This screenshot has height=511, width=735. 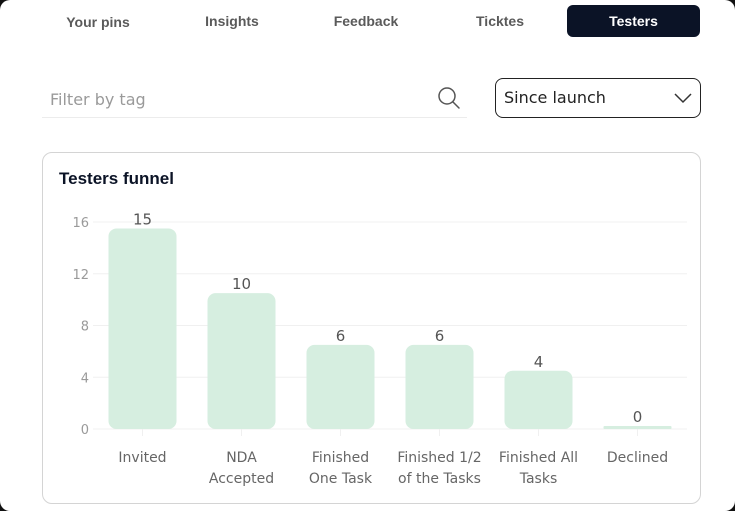 I want to click on y-tick-label: 8, so click(x=85, y=327).